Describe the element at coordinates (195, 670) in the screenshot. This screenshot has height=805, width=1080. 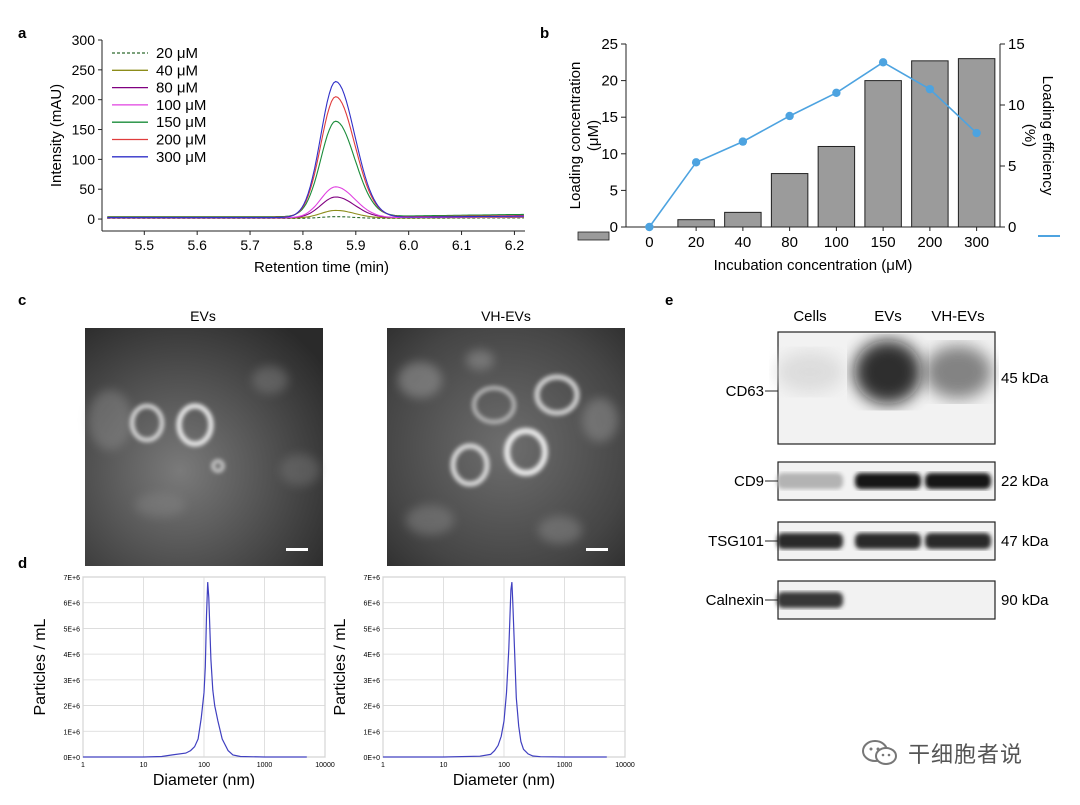
I see `distribution-line` at that location.